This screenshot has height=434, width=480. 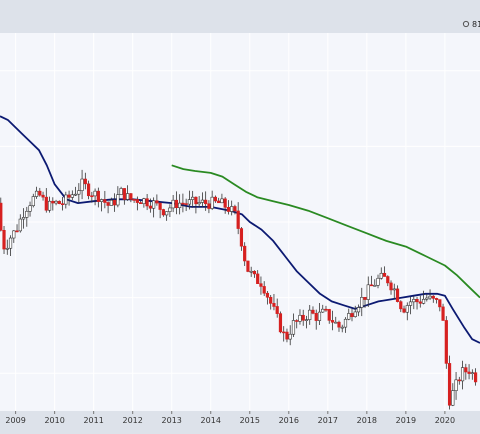 I want to click on x-tick-label: 2014, so click(x=211, y=420).